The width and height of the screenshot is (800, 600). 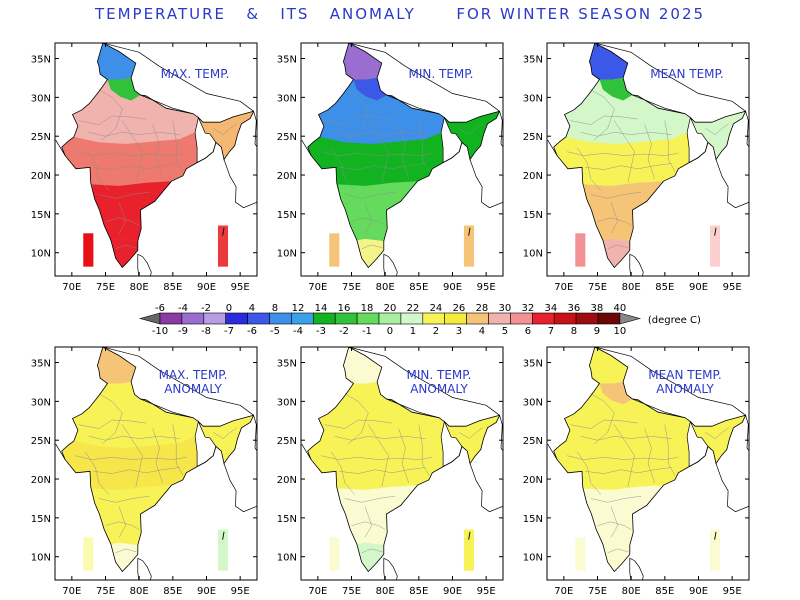 I want to click on colorbar-top-label: 34, so click(x=551, y=308).